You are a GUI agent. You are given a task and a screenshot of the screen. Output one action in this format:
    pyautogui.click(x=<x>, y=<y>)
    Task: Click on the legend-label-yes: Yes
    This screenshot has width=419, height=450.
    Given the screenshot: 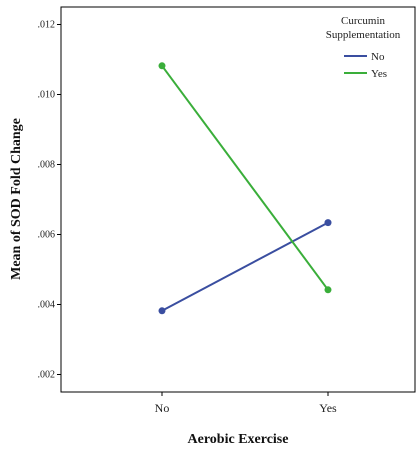 What is the action you would take?
    pyautogui.click(x=379, y=74)
    